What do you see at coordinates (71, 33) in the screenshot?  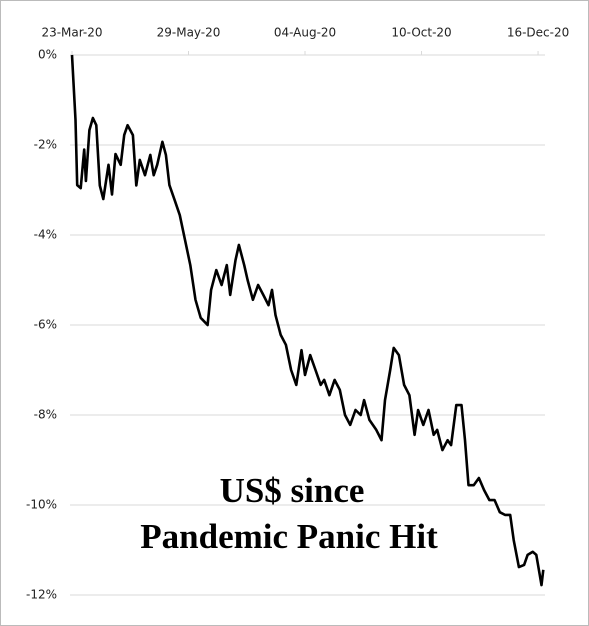 I see `x-tick-label: 23-Mar-20` at bounding box center [71, 33].